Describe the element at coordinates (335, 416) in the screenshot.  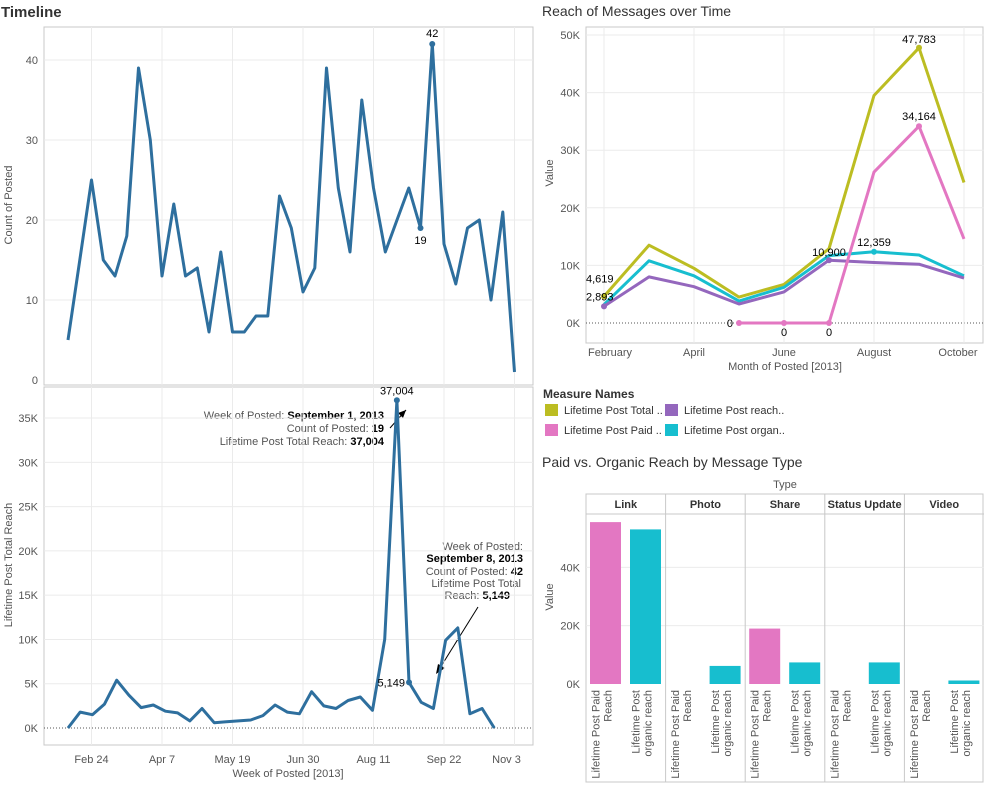
I see `annotation-1-value-1: September 1, 2013` at that location.